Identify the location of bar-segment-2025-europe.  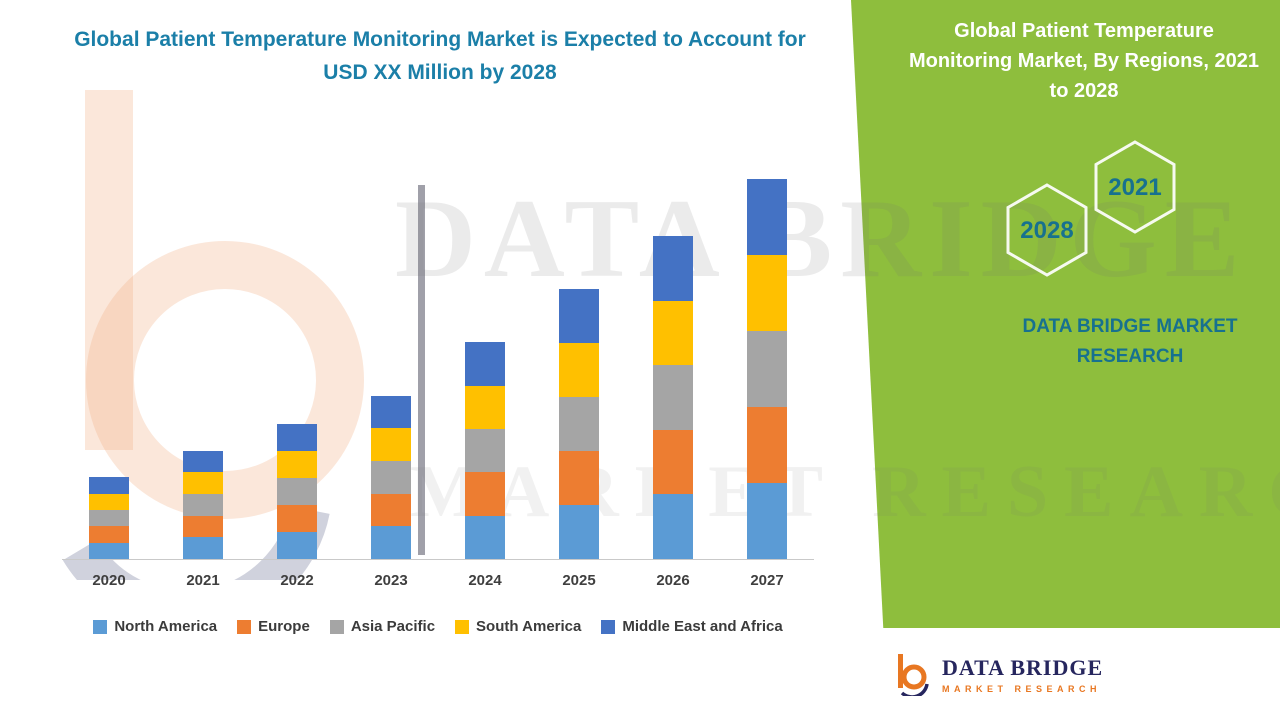
(579, 478).